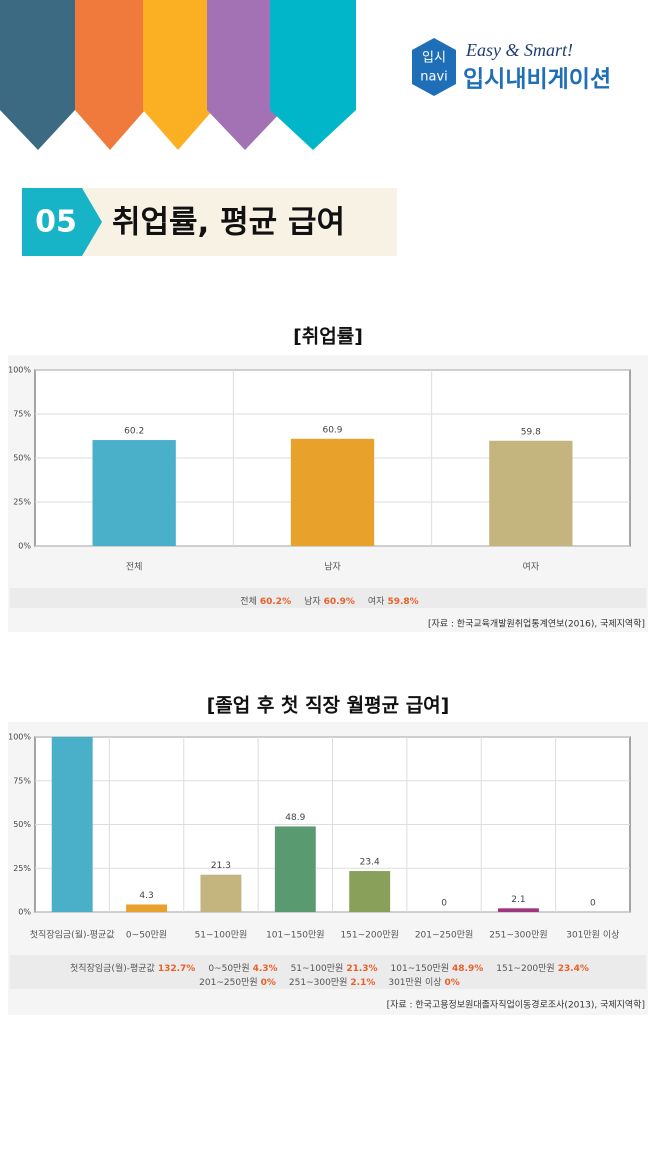  What do you see at coordinates (518, 900) in the screenshot?
I see `data-label: 2.1` at bounding box center [518, 900].